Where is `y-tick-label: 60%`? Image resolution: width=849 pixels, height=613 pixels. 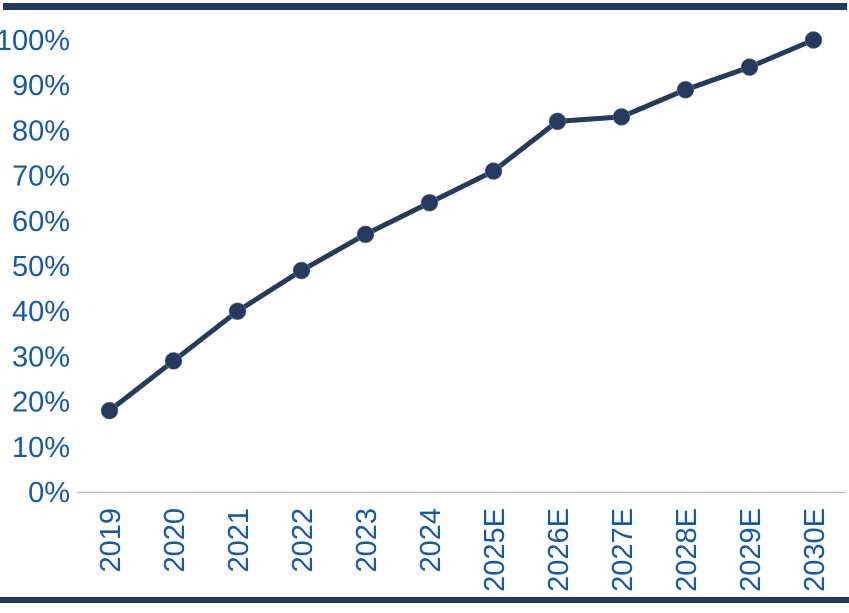 y-tick-label: 60% is located at coordinates (41, 222).